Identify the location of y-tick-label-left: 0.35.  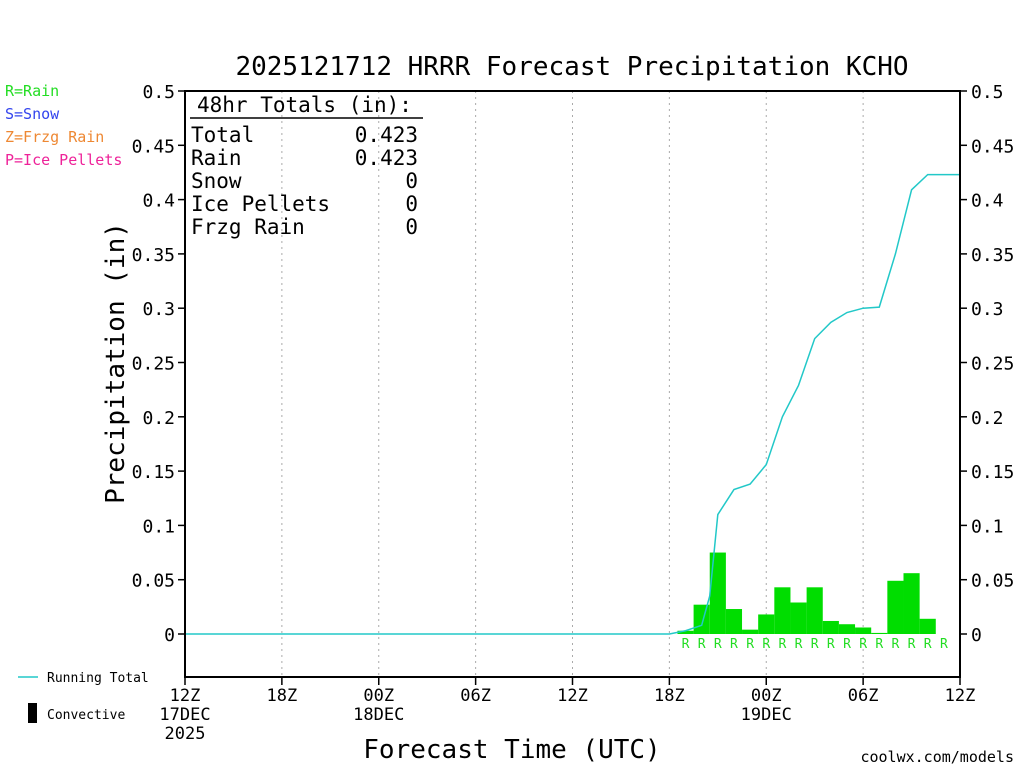
(153, 255).